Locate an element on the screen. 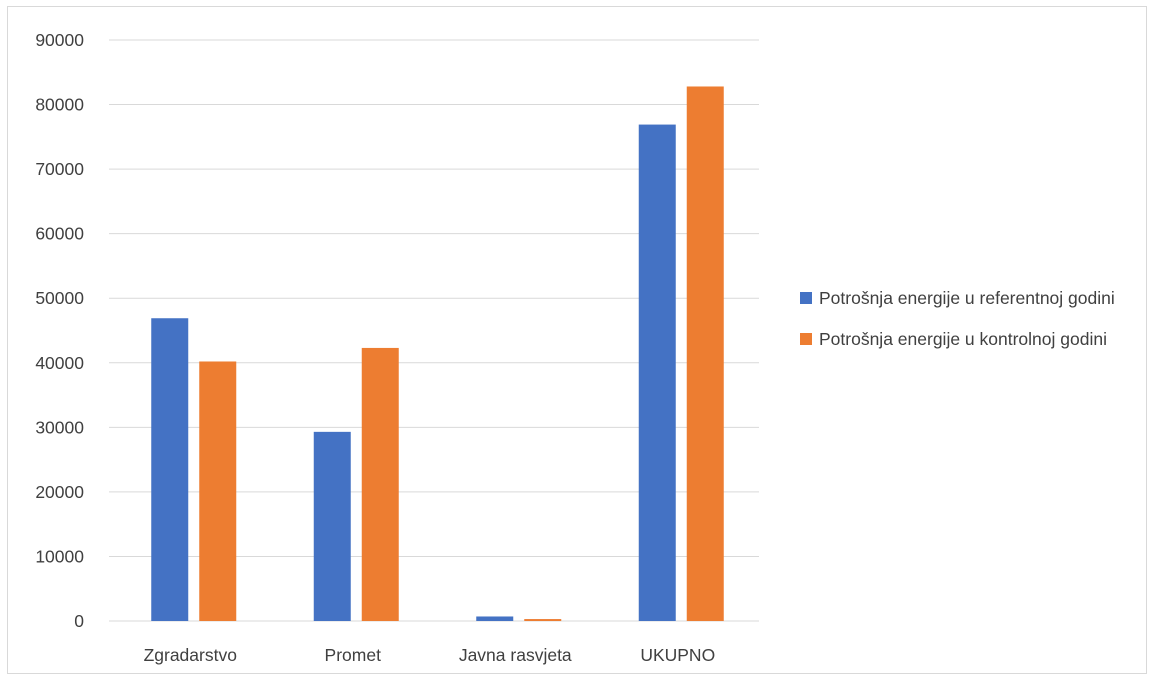  y-tick-label: 90000 is located at coordinates (59, 40).